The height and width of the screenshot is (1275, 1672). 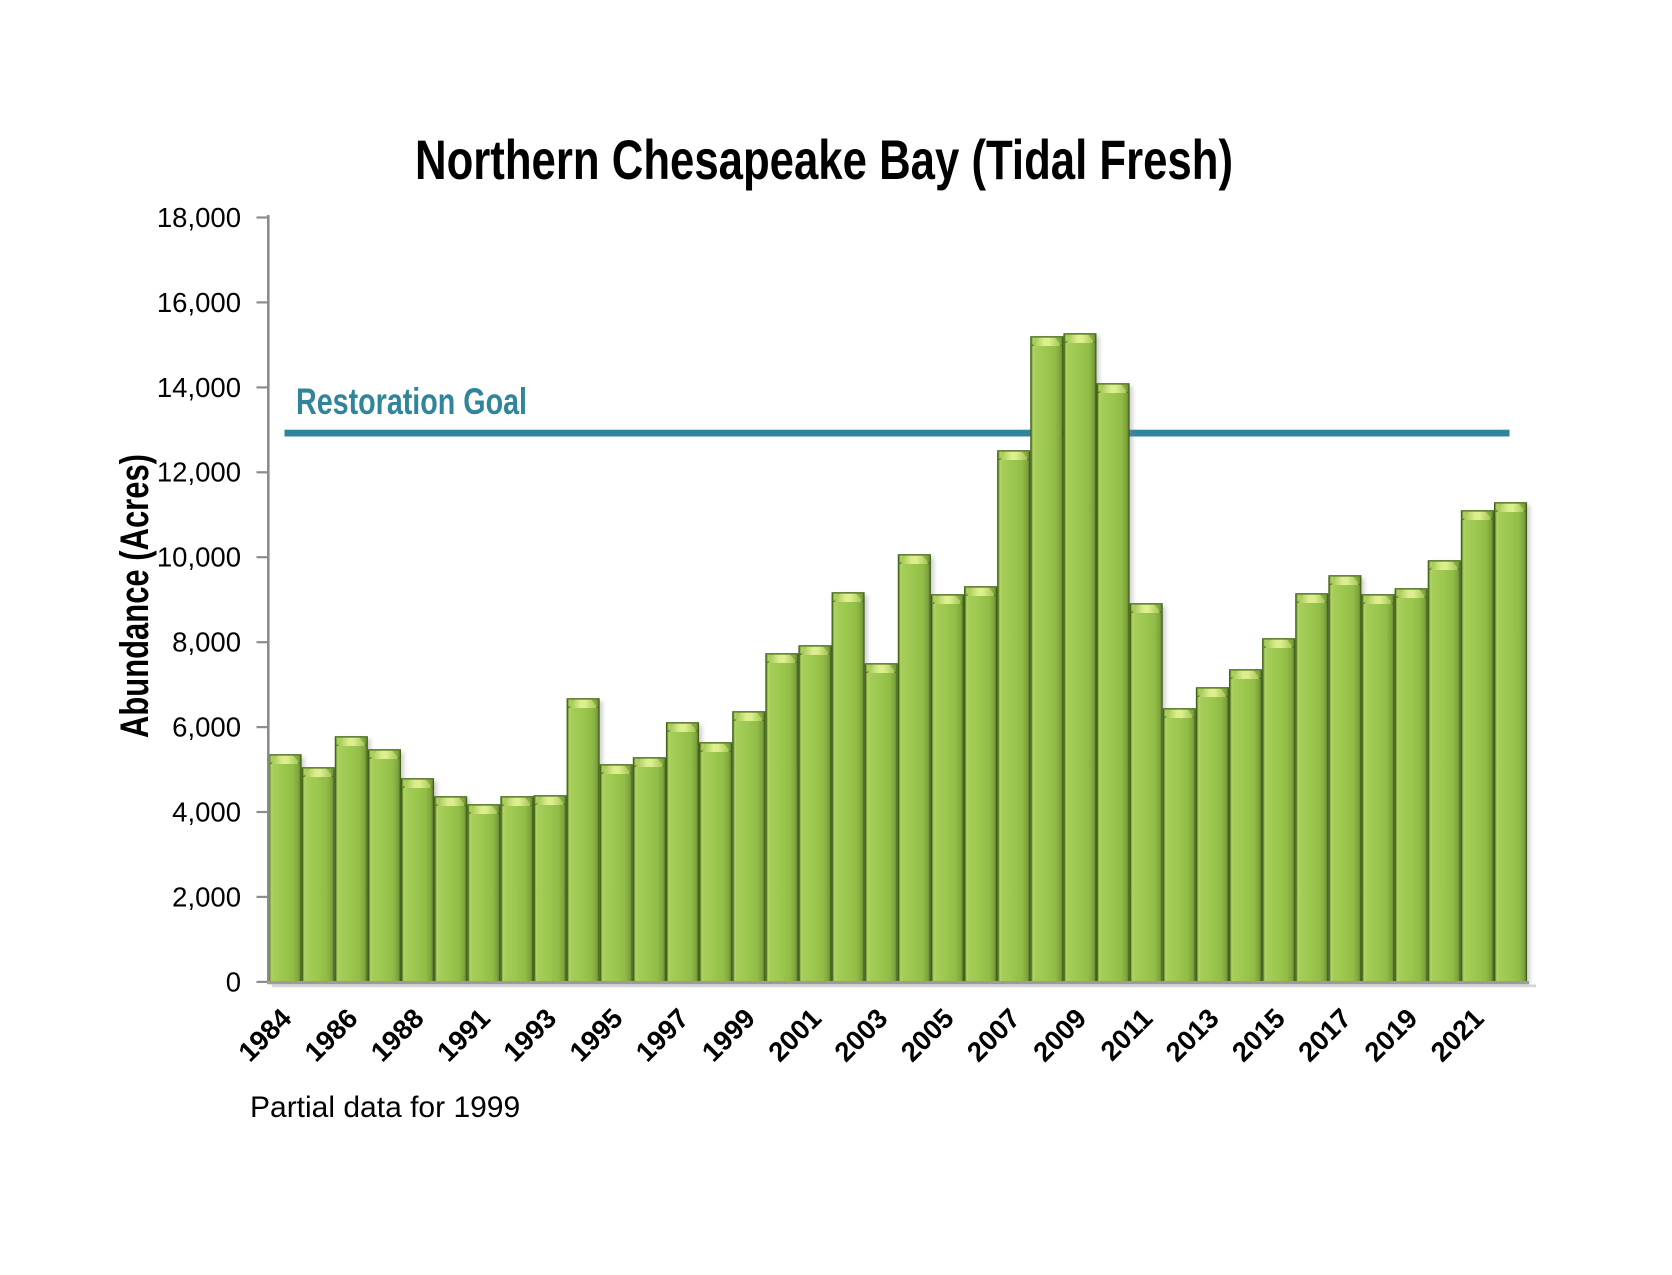 What do you see at coordinates (233, 981) in the screenshot?
I see `svg-text: 0` at bounding box center [233, 981].